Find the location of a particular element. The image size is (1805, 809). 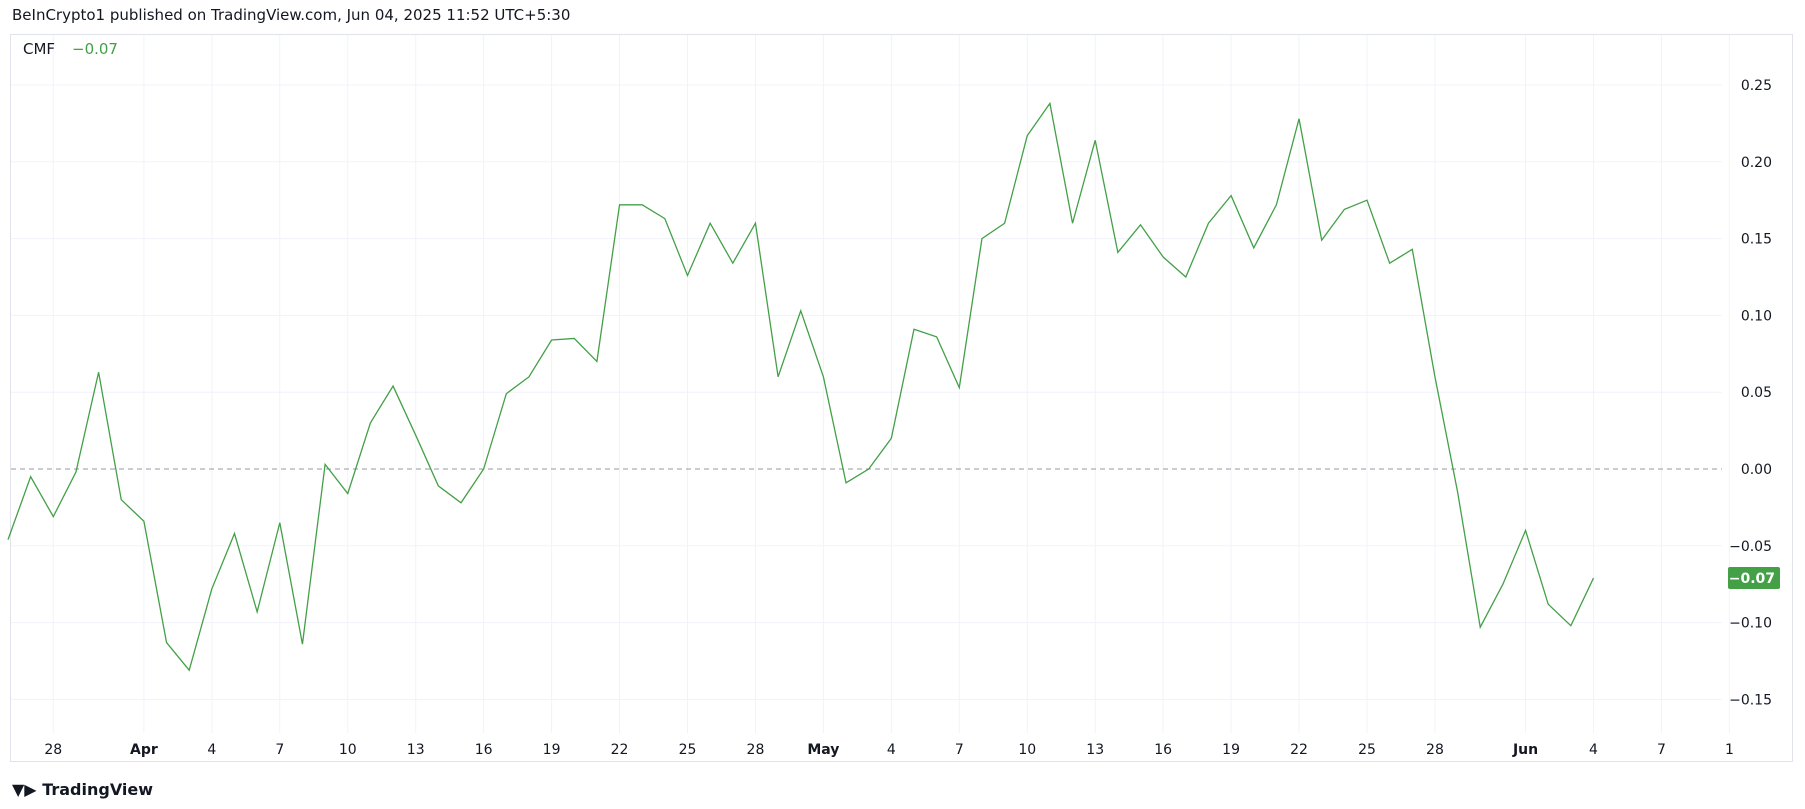

y-tick-label: 0.10 is located at coordinates (1756, 316).